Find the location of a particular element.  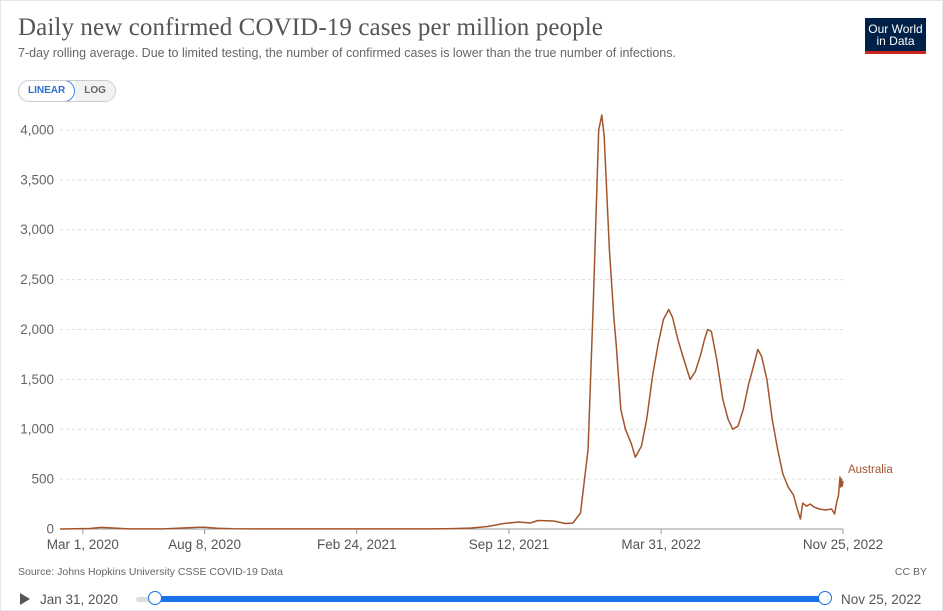

x-tick-label: Aug 8, 2020 is located at coordinates (204, 544).